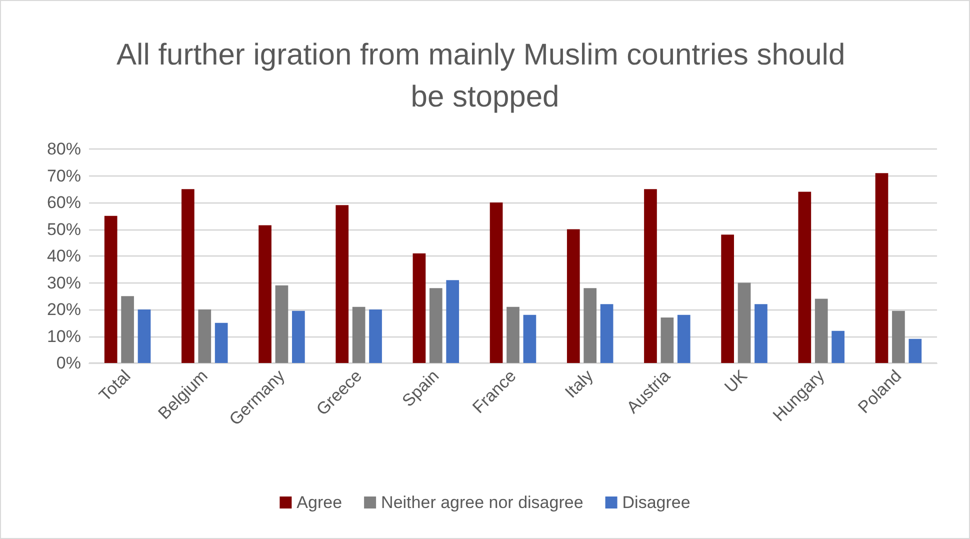 Image resolution: width=970 pixels, height=539 pixels. I want to click on y-tick-label: 50%, so click(63, 229).